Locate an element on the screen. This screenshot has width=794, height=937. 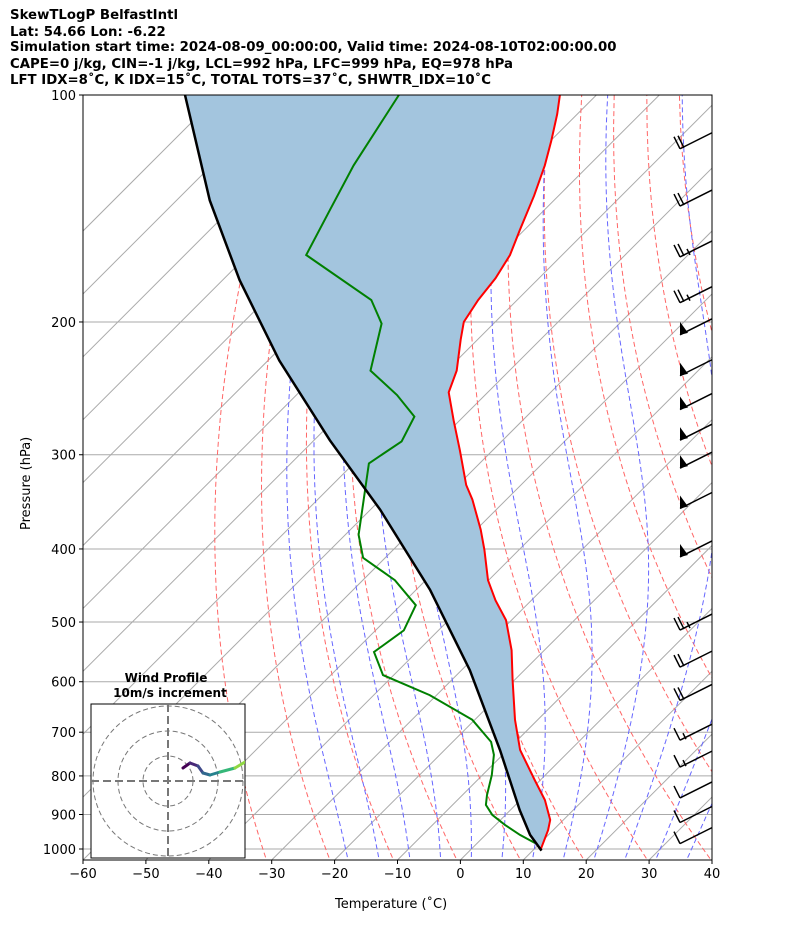
y-tick-label: 900 is located at coordinates (63, 815).